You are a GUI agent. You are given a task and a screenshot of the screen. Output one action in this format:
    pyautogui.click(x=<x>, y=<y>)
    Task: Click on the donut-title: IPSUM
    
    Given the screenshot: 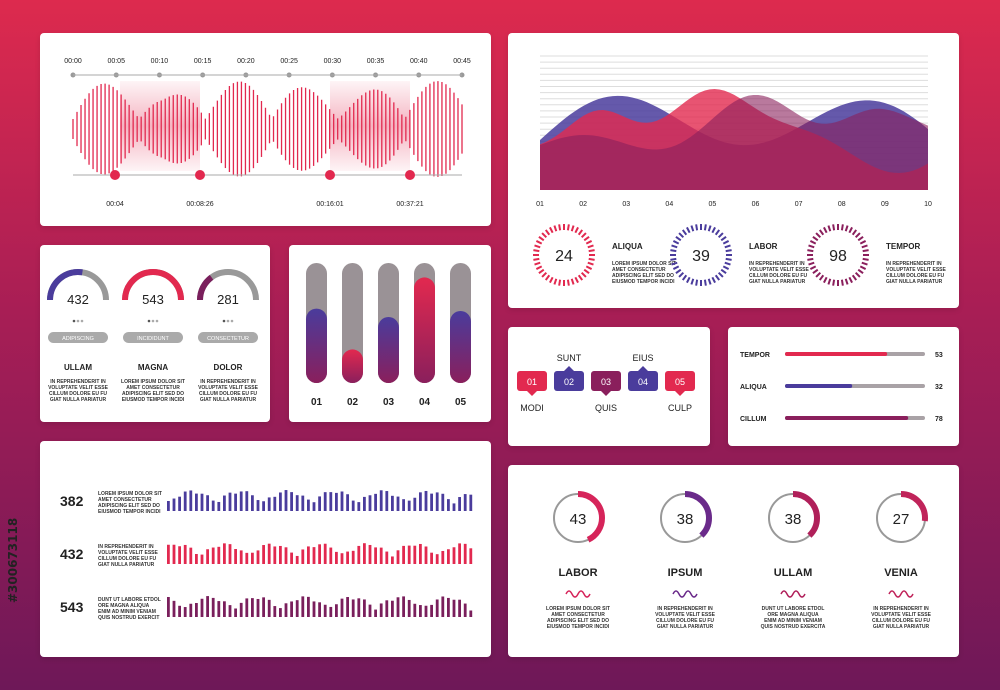 What is the action you would take?
    pyautogui.click(x=685, y=573)
    